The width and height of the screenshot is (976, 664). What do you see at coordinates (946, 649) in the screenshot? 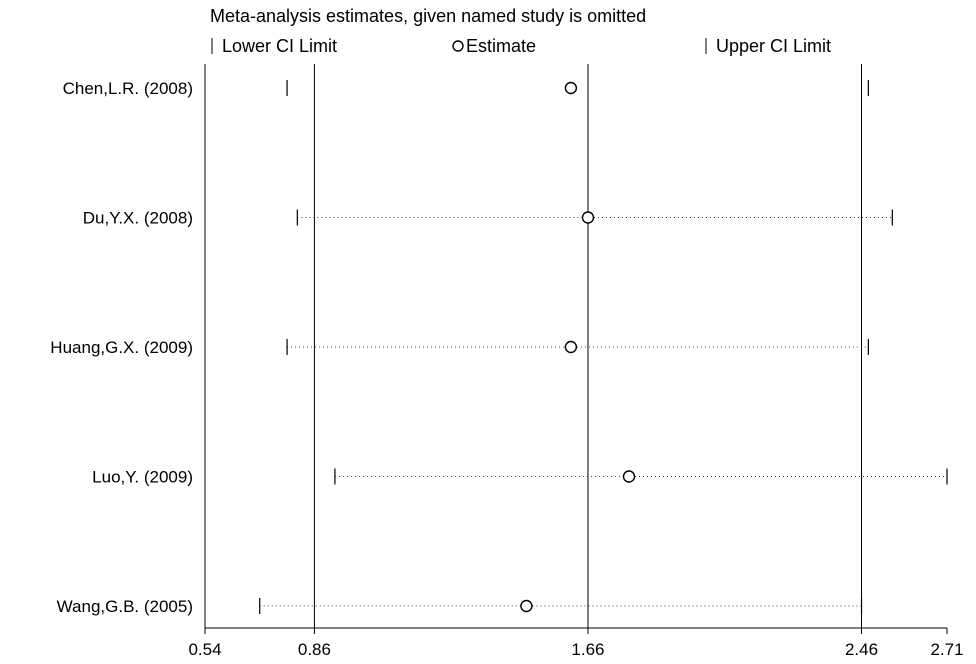
I see `x-tick-label-4: 2.71` at bounding box center [946, 649].